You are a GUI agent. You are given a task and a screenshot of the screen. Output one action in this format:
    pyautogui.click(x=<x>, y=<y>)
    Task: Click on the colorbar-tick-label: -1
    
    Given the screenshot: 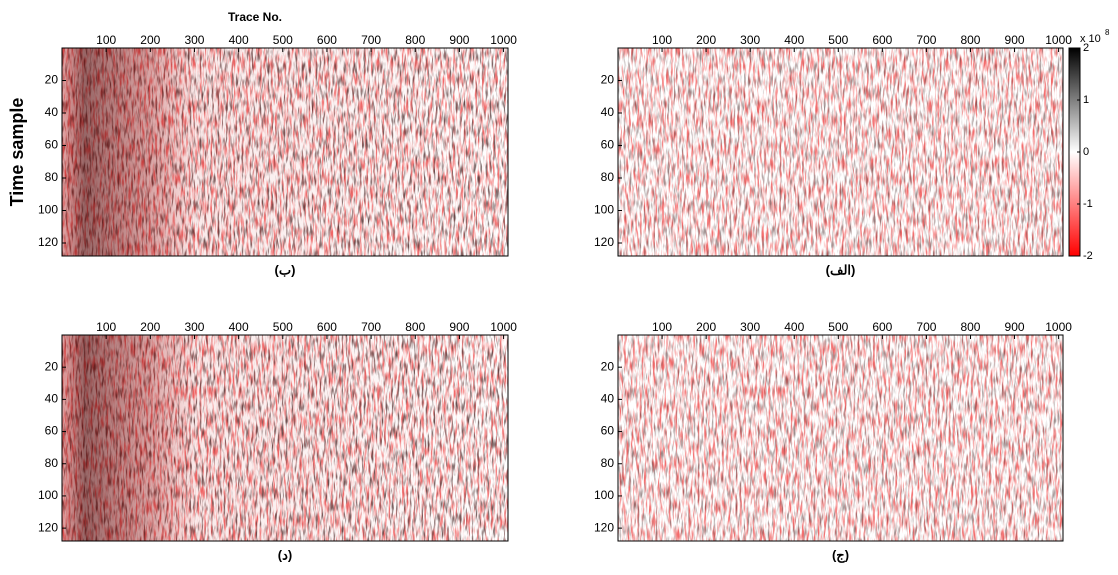 What is the action you would take?
    pyautogui.click(x=1088, y=204)
    